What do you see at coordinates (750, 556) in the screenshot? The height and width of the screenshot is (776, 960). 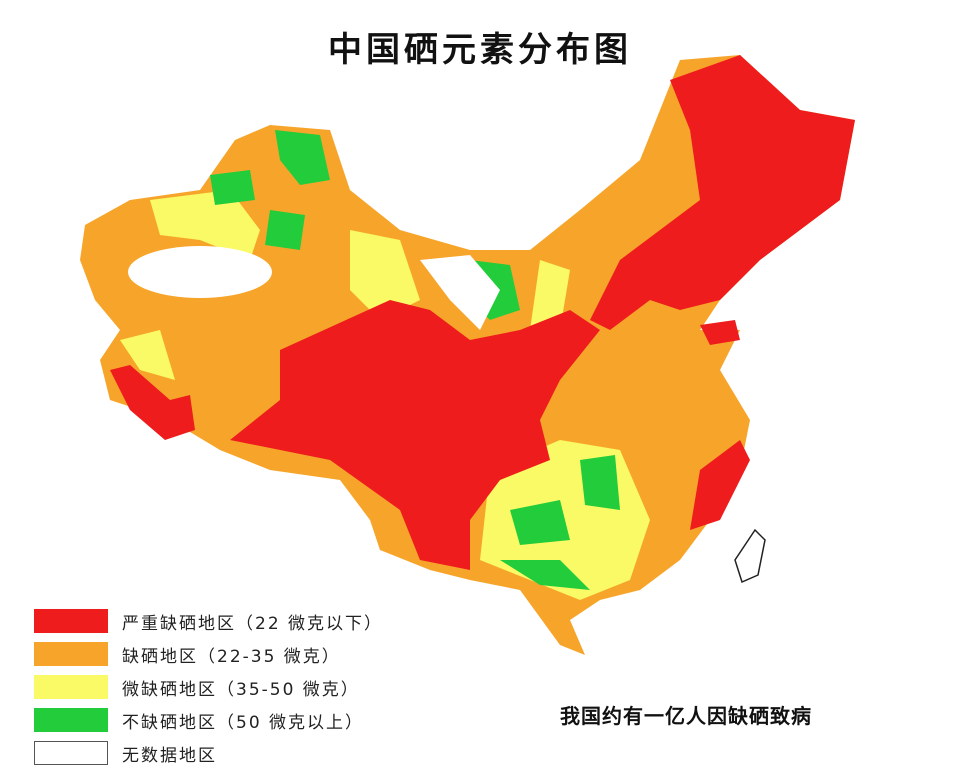 I see `taiwan-no-data` at bounding box center [750, 556].